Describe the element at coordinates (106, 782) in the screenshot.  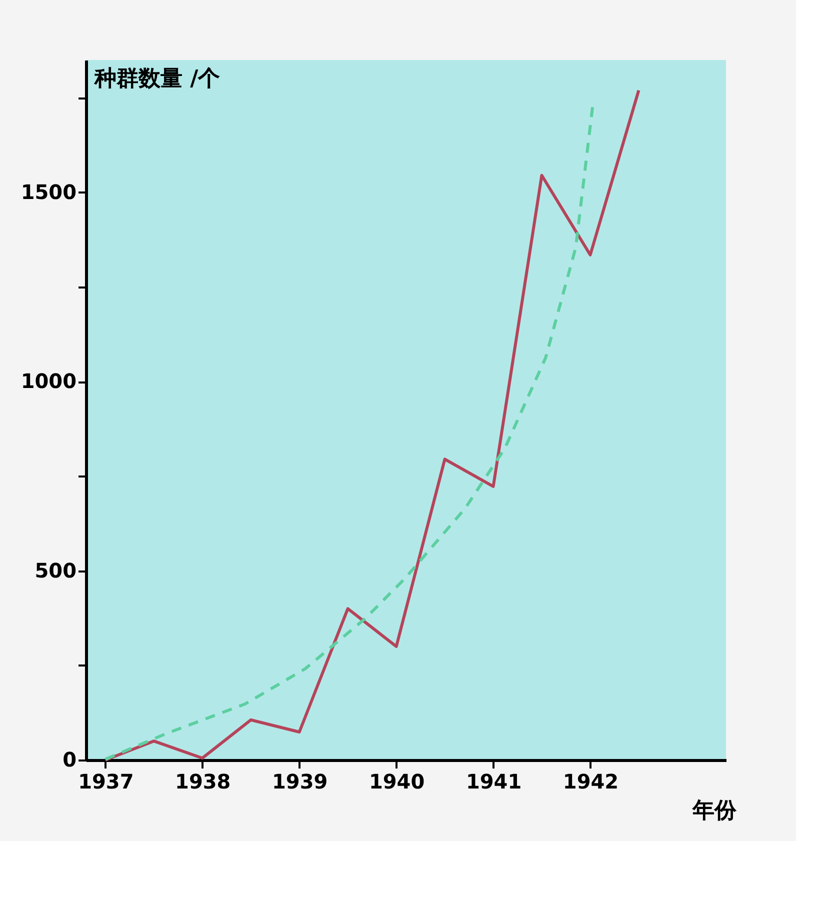
I see `x-tick-label: 1937` at that location.